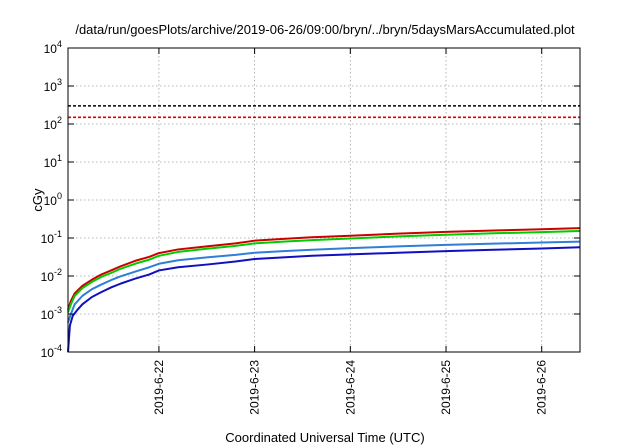 The width and height of the screenshot is (640, 448). What do you see at coordinates (446, 387) in the screenshot?
I see `x-tick-label: 2019-6-25` at bounding box center [446, 387].